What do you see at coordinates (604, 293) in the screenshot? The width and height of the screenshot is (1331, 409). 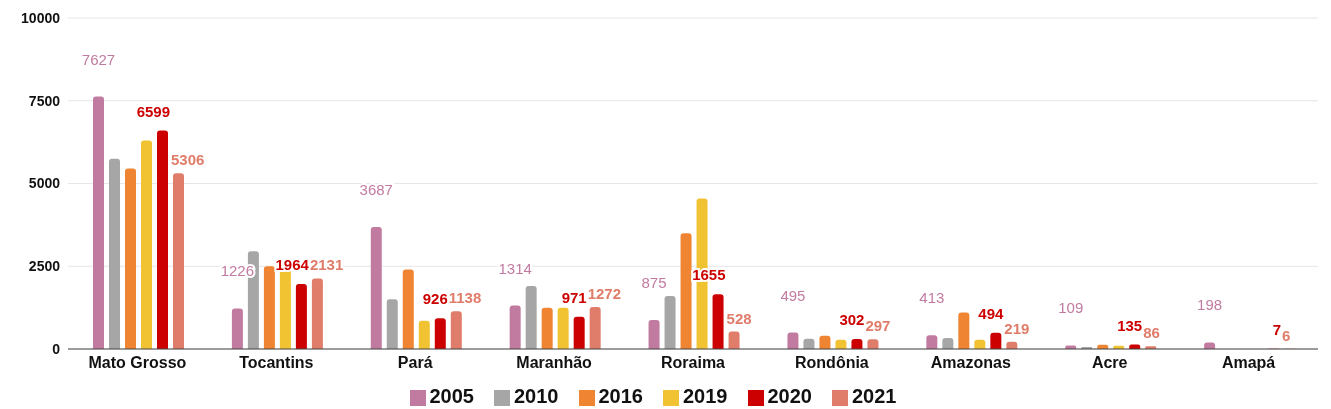 I see `data-label: 1272` at bounding box center [604, 293].